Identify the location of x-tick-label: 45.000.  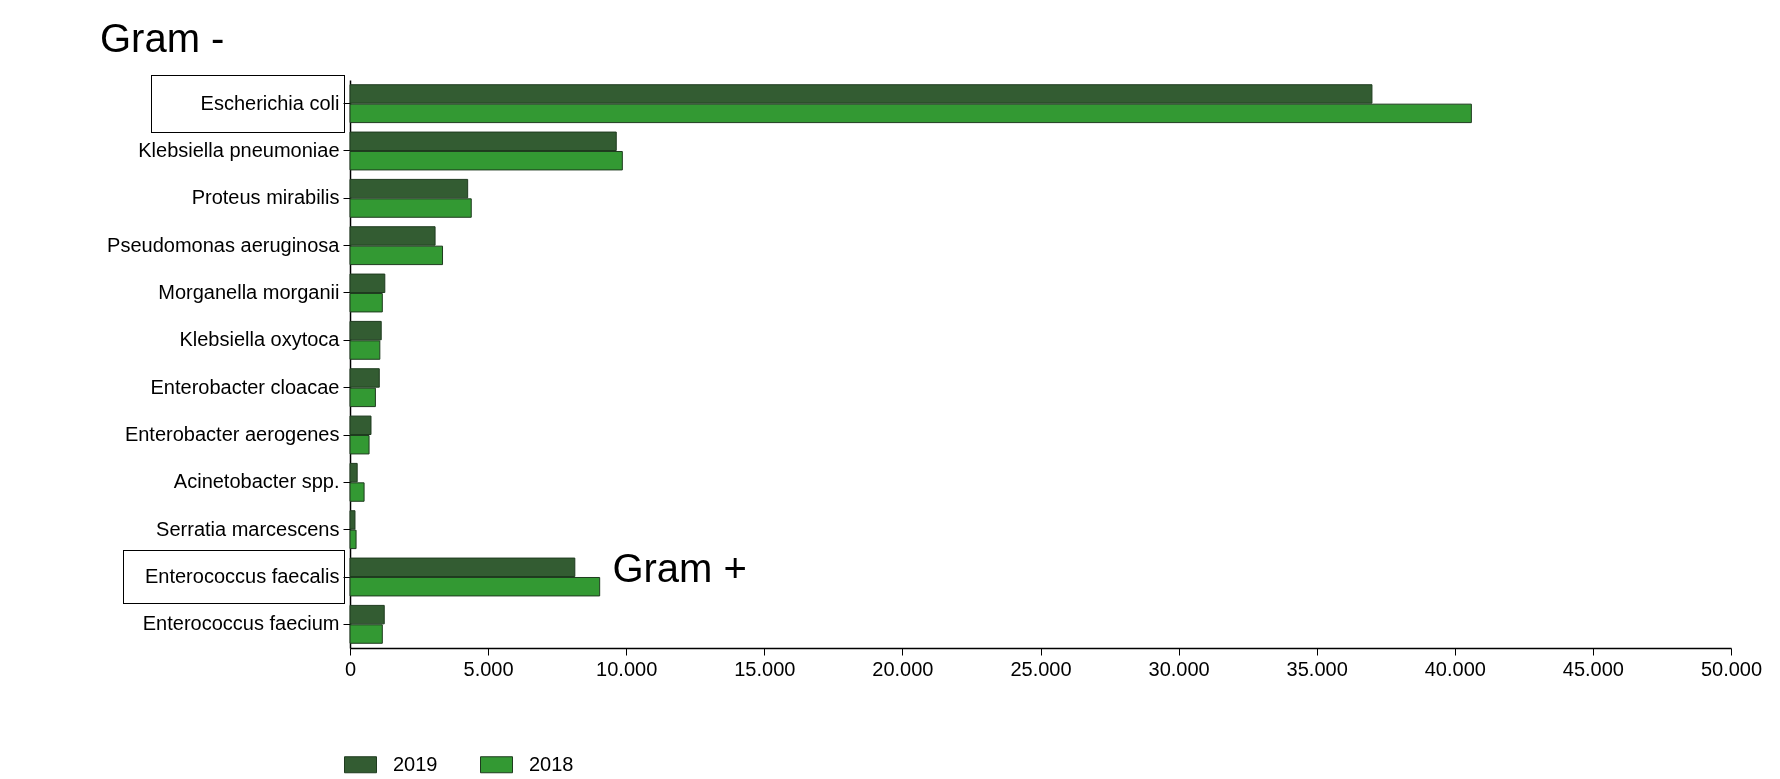
(1593, 668).